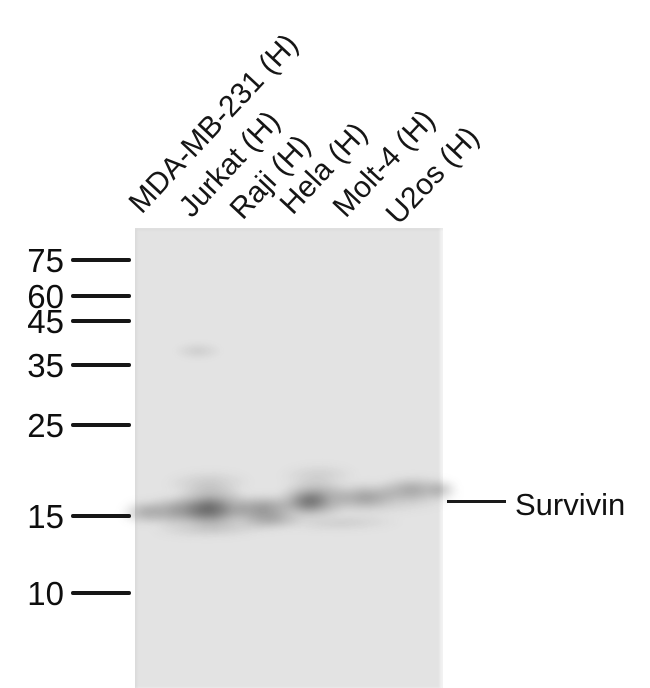 Image resolution: width=650 pixels, height=688 pixels. I want to click on mw-marker-60: 60, so click(75, 296).